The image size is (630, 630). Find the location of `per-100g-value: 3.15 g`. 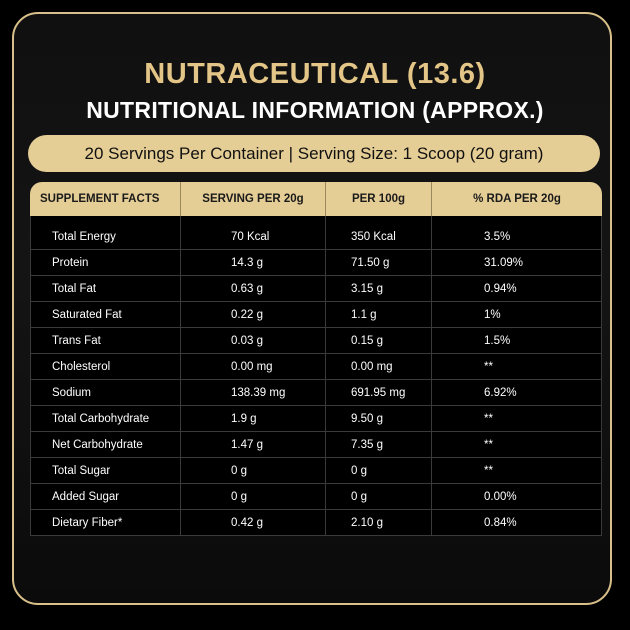

per-100g-value: 3.15 g is located at coordinates (378, 289).